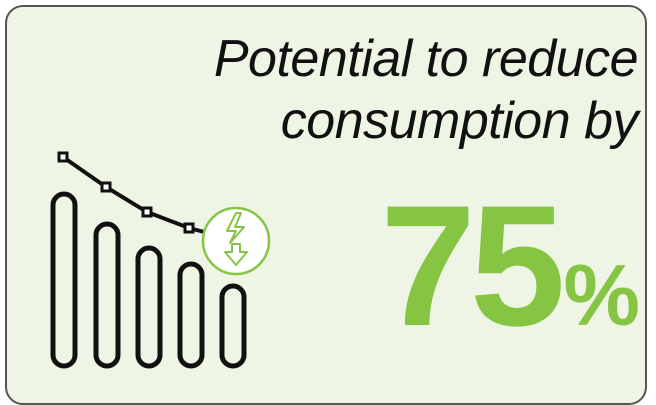 The height and width of the screenshot is (405, 656). I want to click on trend-line, so click(137, 195).